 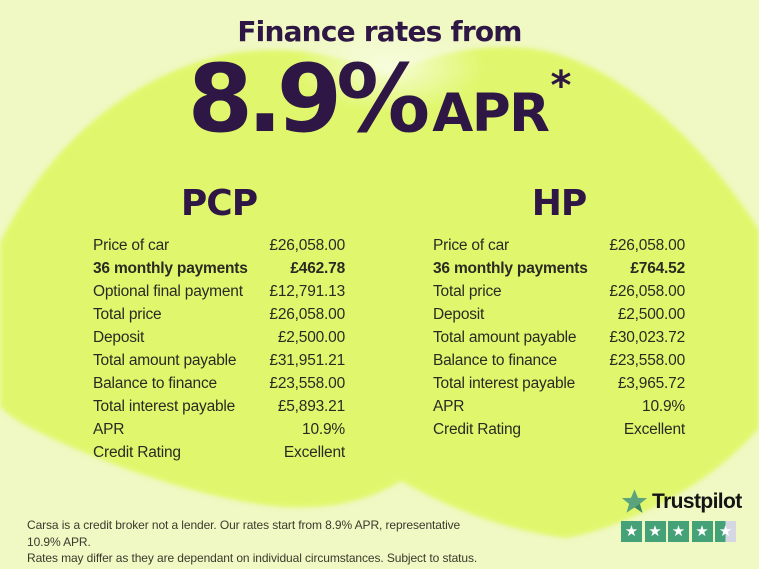 What do you see at coordinates (647, 337) in the screenshot?
I see `row-value: £30,023.72` at bounding box center [647, 337].